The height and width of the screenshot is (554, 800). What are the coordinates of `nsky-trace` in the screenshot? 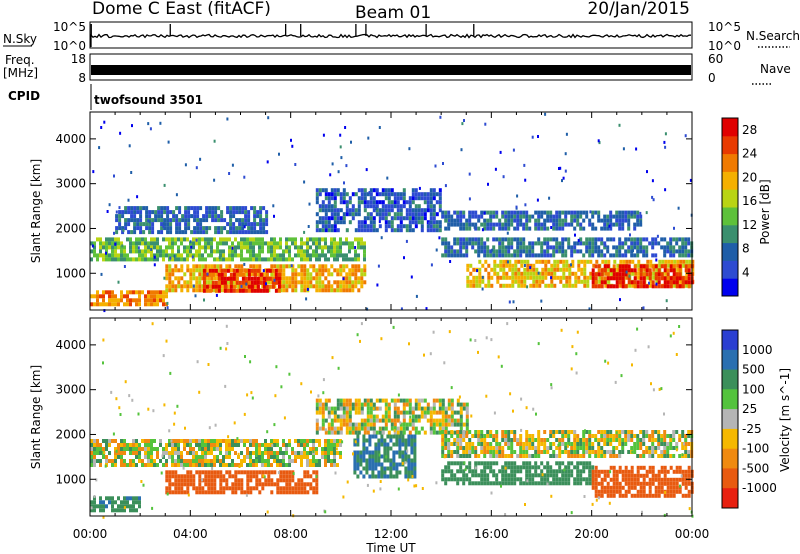 It's located at (391, 36).